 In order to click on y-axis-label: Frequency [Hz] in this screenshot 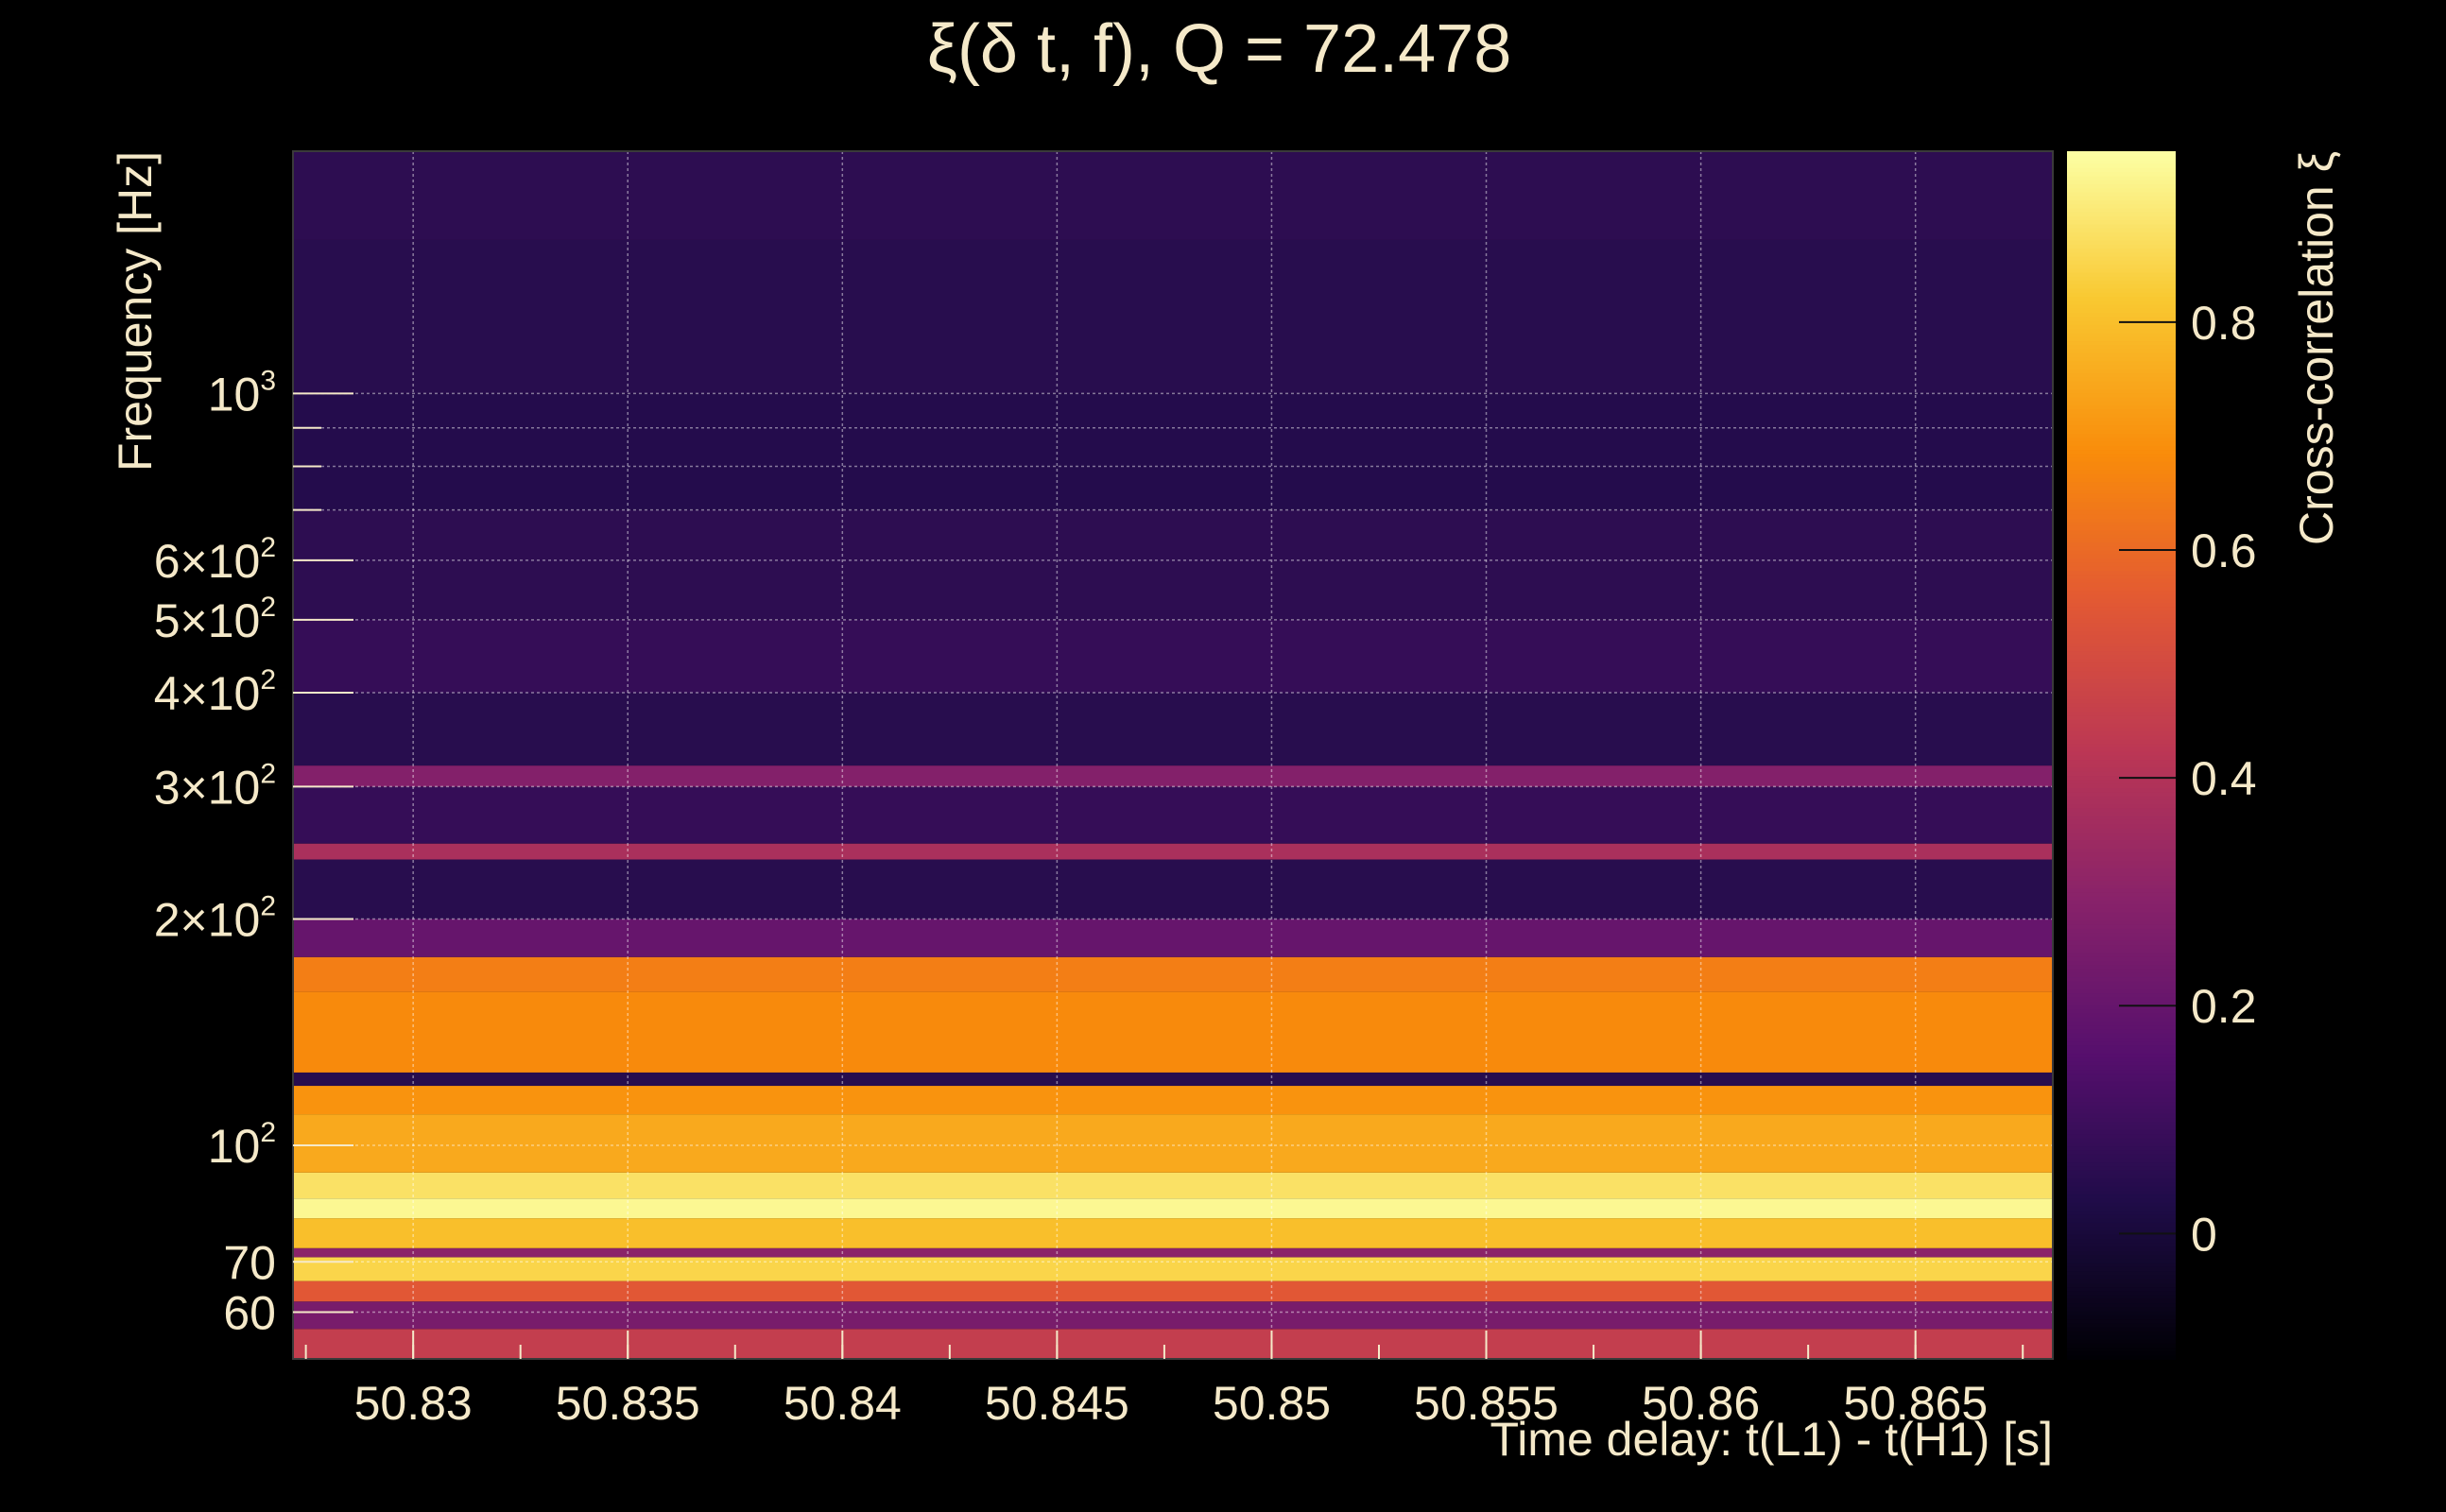, I will do `click(135, 311)`.